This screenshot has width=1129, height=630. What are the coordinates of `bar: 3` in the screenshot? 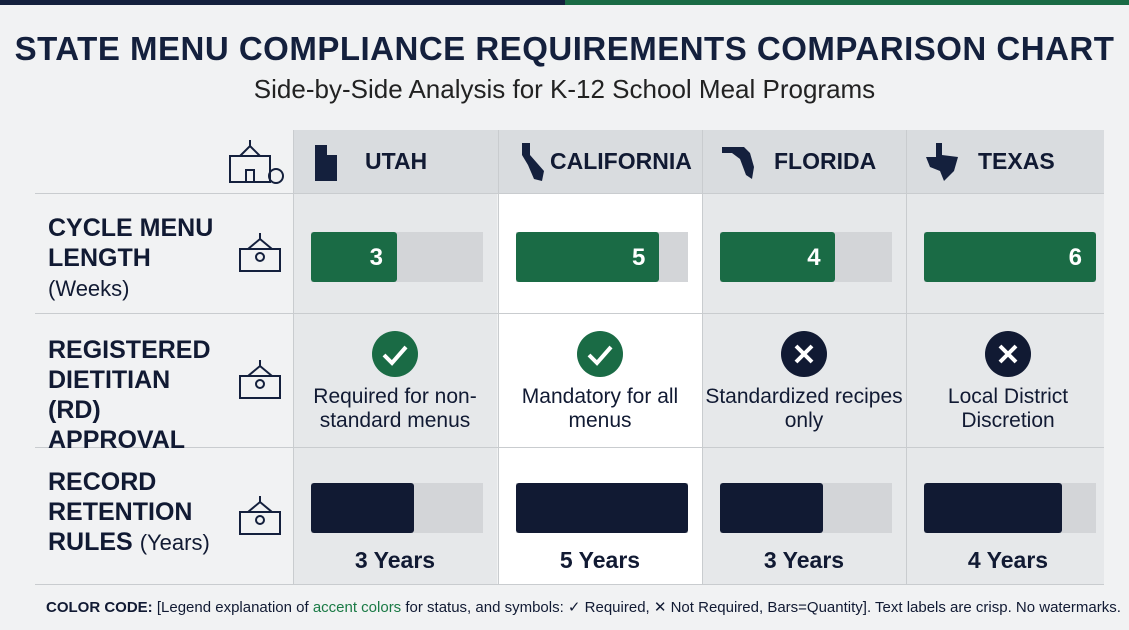 It's located at (354, 257).